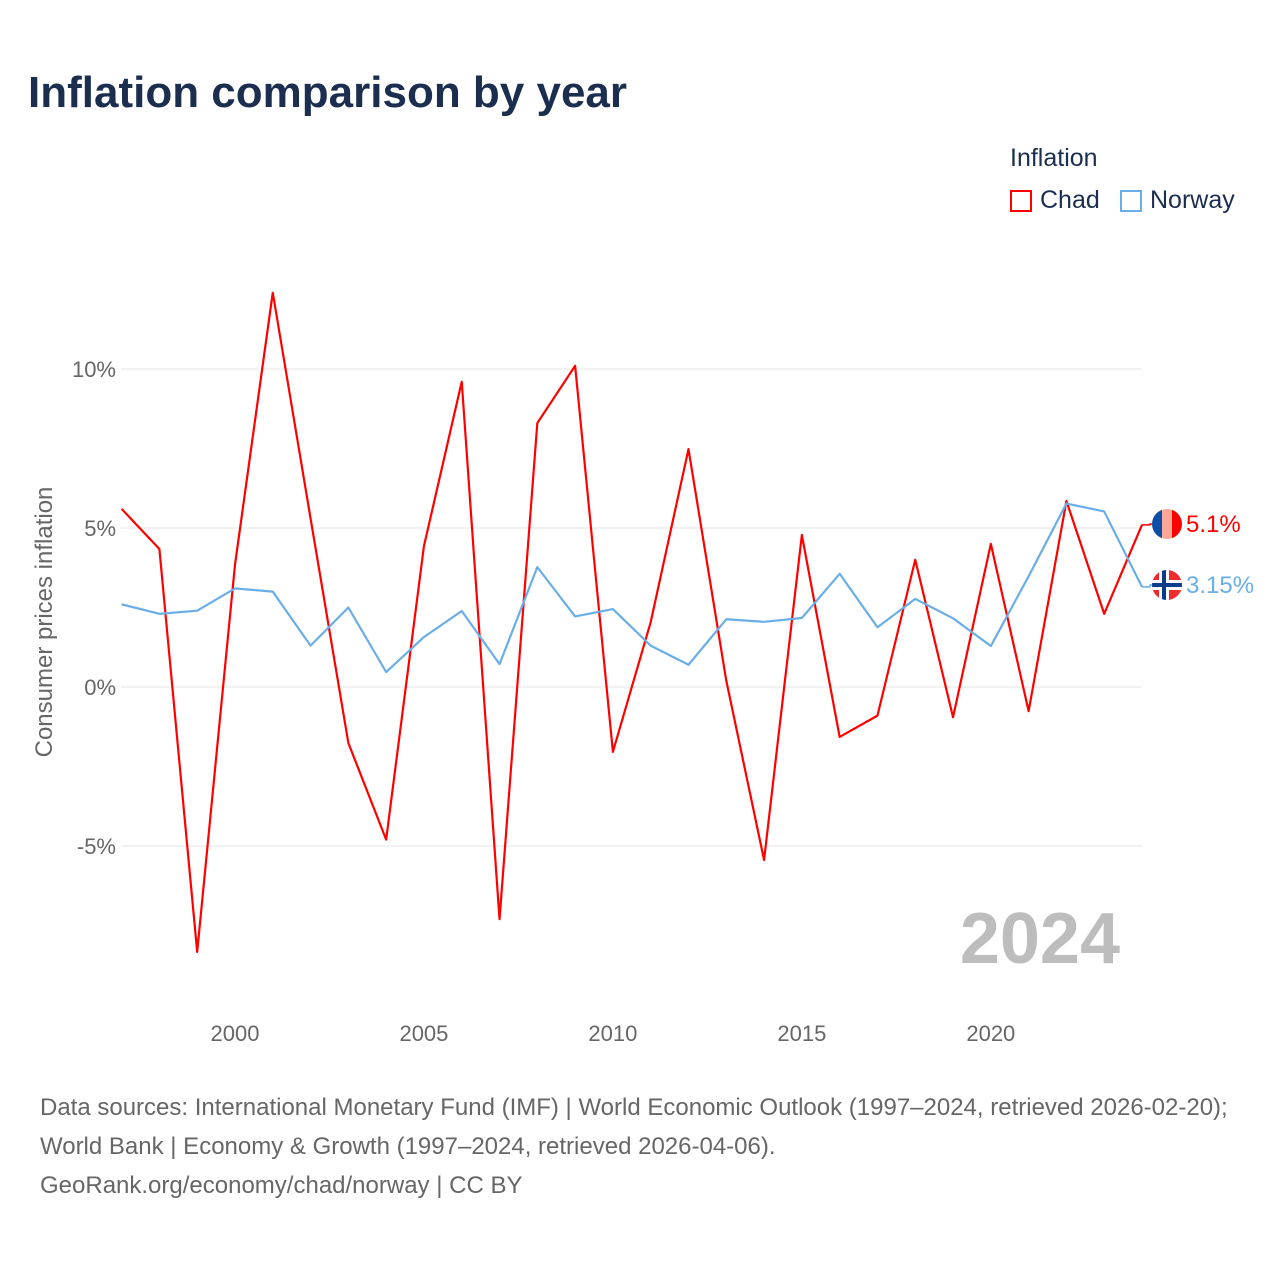 Image resolution: width=1280 pixels, height=1280 pixels. I want to click on x-tick-label: 2005, so click(423, 1033).